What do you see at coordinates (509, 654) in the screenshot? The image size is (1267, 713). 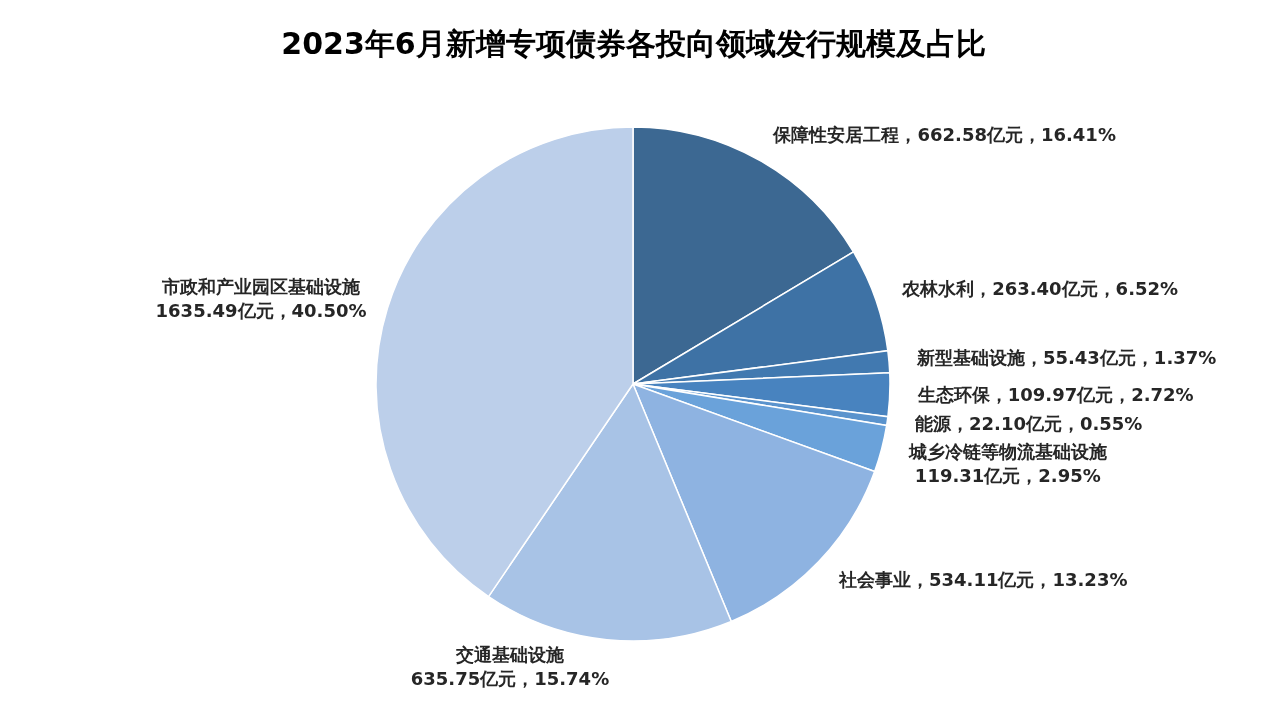 I see `slice-label: 交通基础设施` at bounding box center [509, 654].